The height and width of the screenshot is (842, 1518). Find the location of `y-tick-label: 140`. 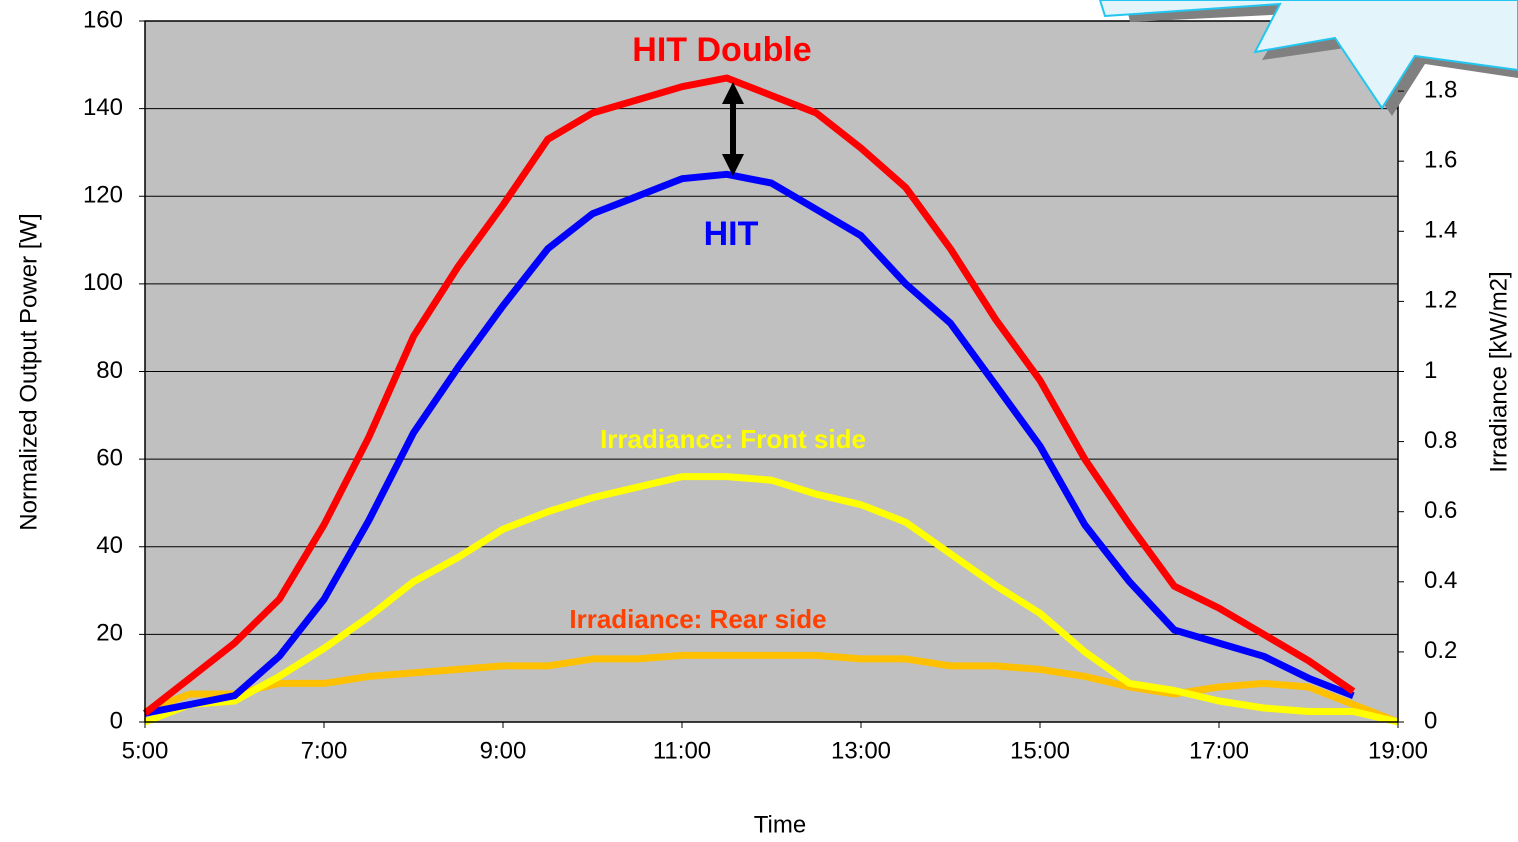

y-tick-label: 140 is located at coordinates (103, 107).